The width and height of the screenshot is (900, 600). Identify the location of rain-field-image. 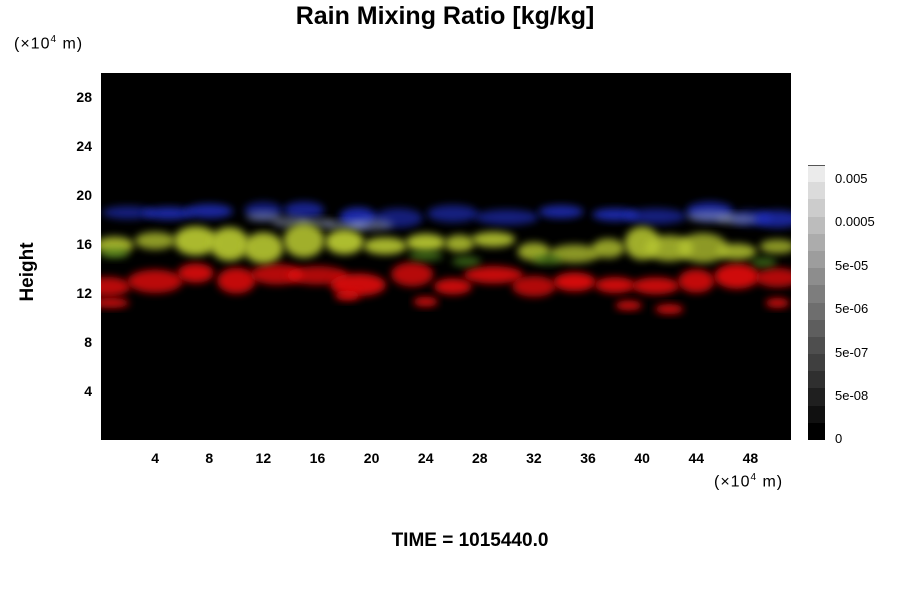
(446, 258).